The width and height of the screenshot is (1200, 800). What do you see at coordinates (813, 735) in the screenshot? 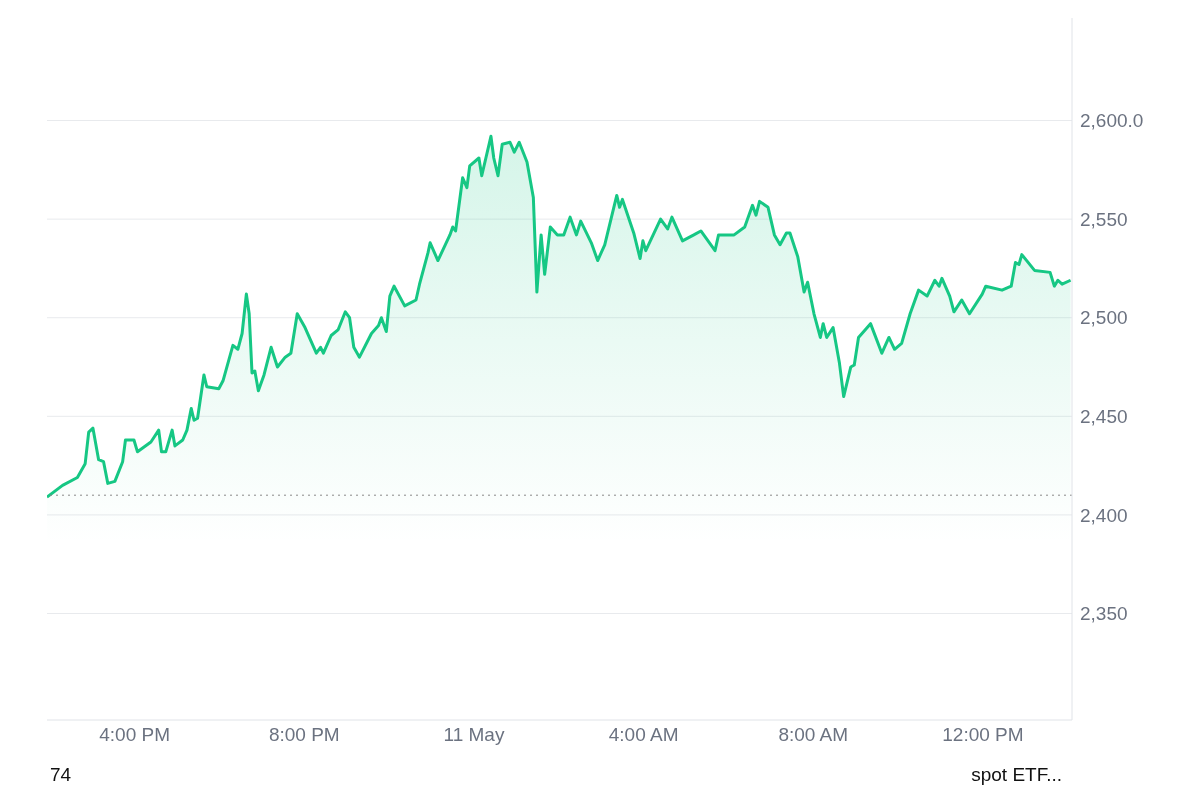
I see `x-tick-label: 8:00 AM` at bounding box center [813, 735].